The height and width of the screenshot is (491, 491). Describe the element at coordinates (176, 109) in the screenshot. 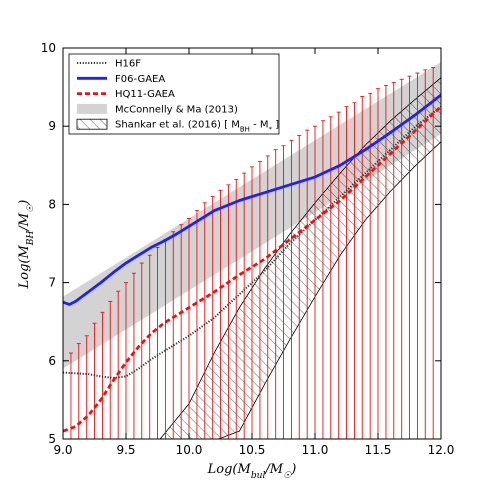

I see `legend-label: McConnelly & Ma (2013)` at that location.